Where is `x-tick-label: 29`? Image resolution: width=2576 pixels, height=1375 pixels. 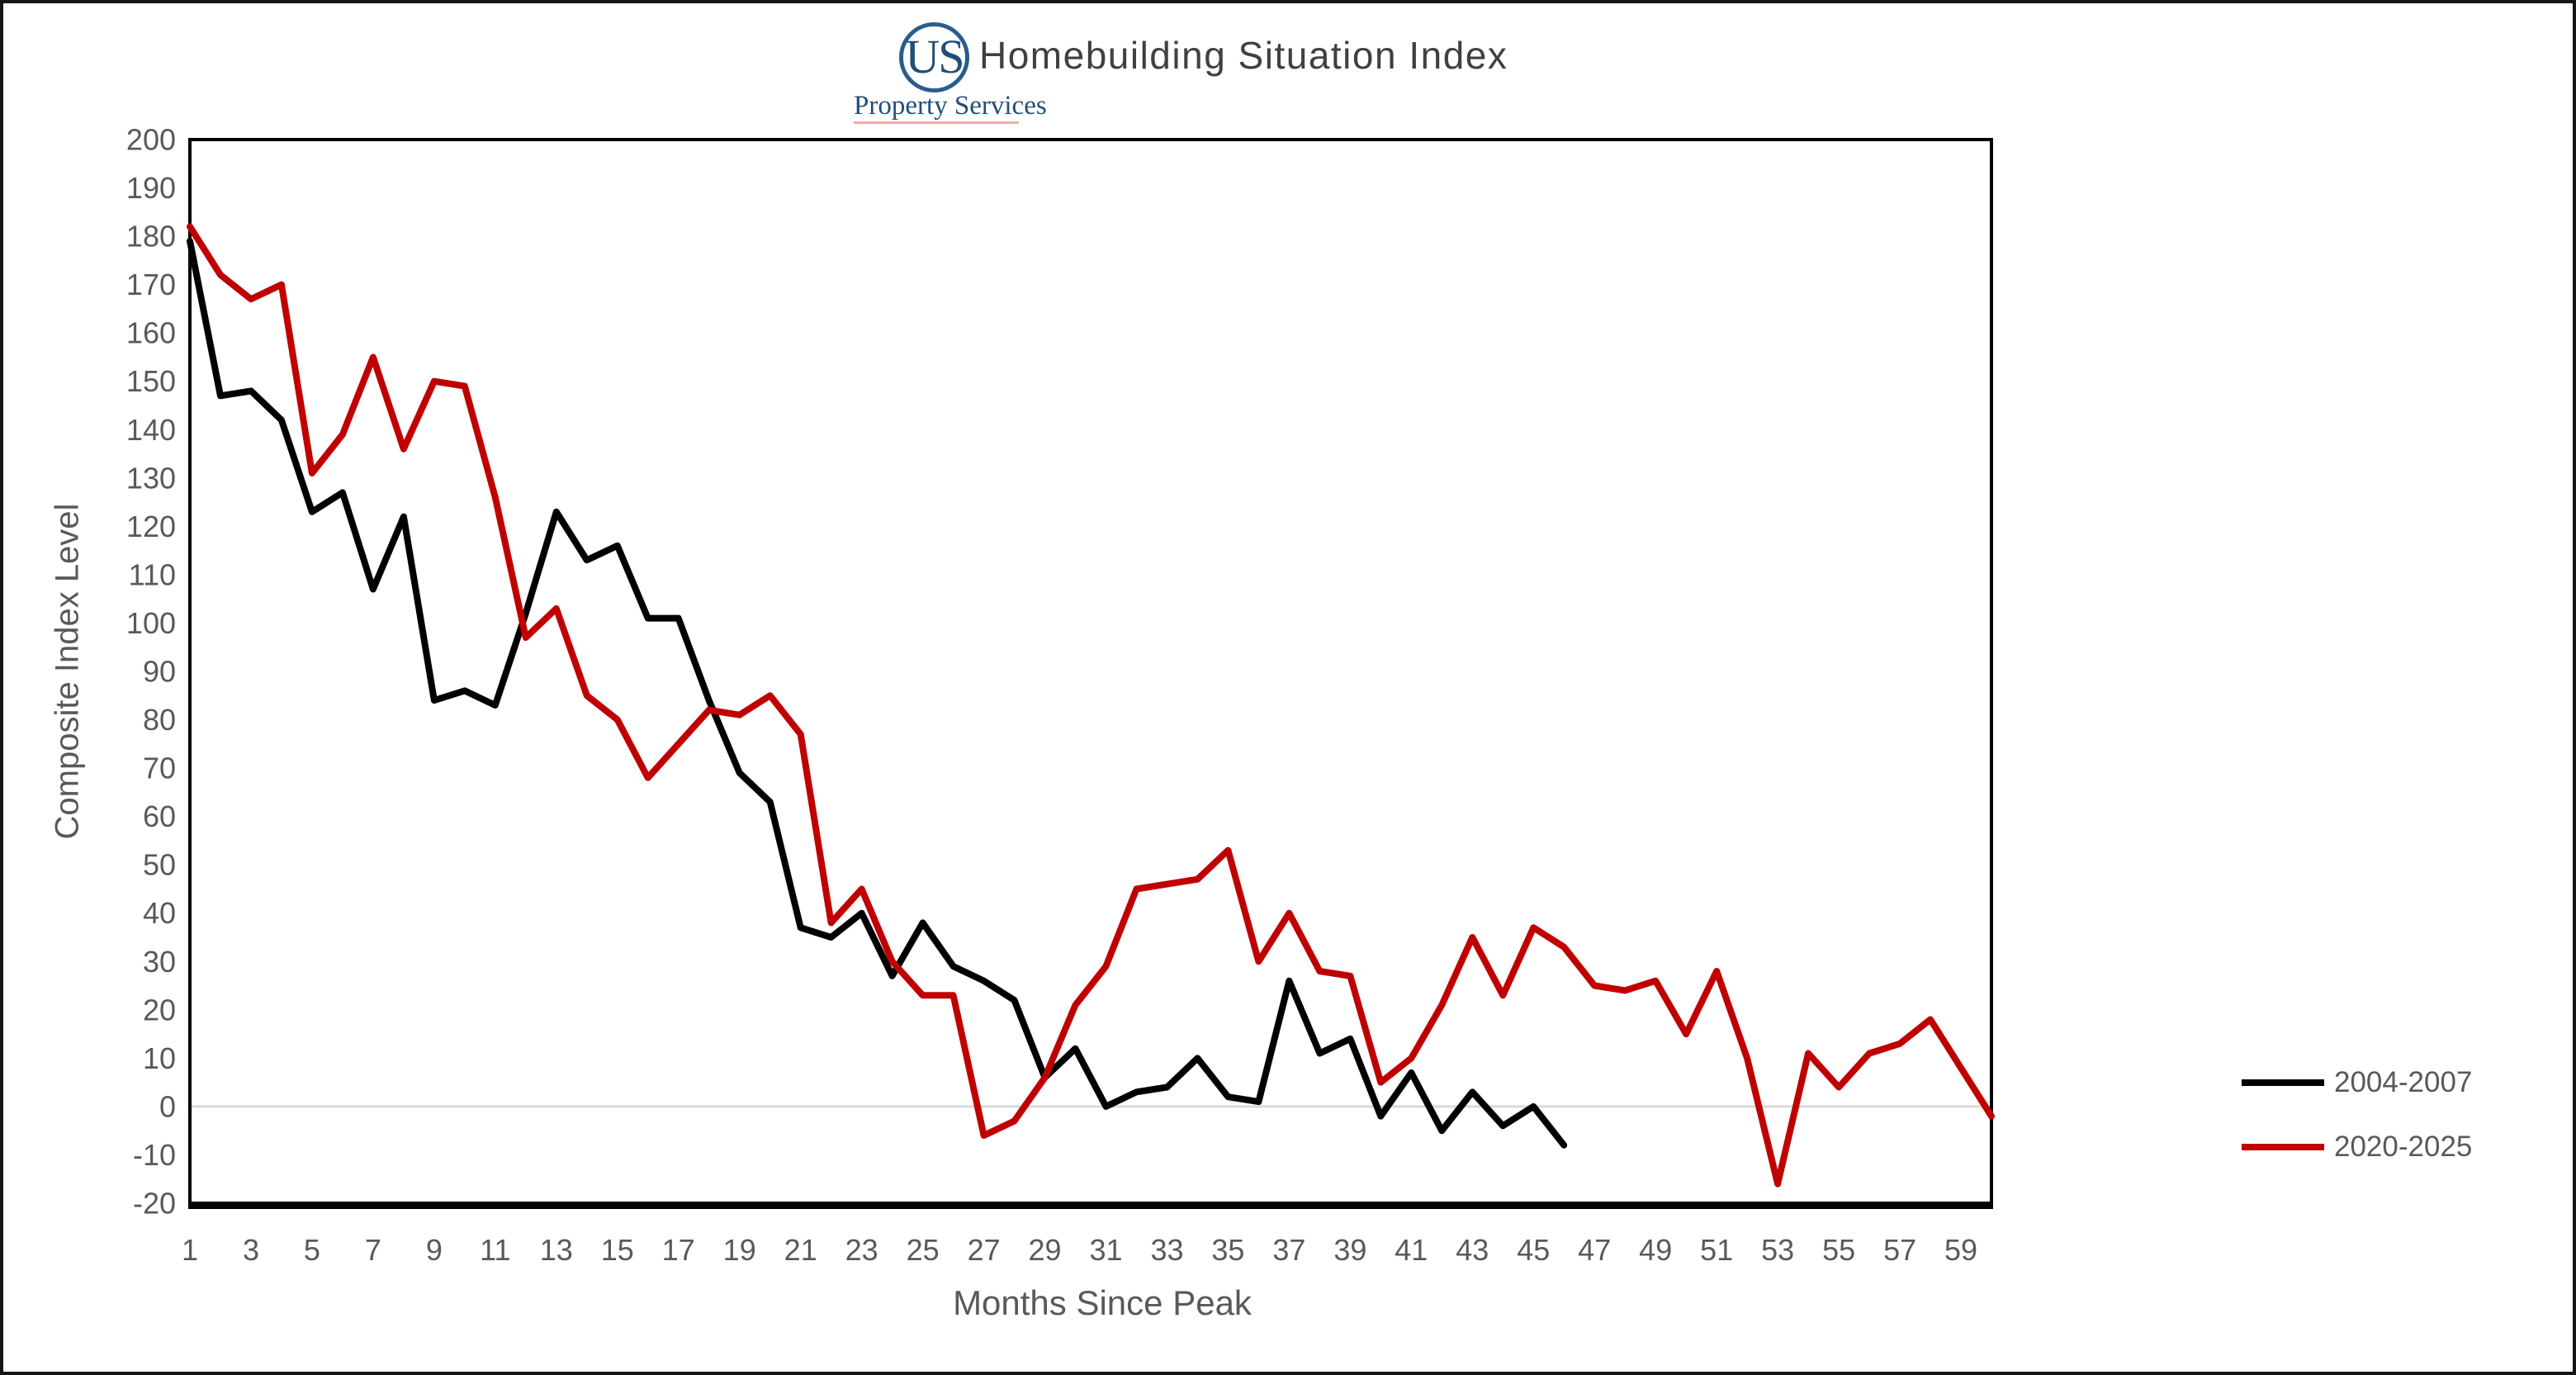
x-tick-label: 29 is located at coordinates (1044, 1250).